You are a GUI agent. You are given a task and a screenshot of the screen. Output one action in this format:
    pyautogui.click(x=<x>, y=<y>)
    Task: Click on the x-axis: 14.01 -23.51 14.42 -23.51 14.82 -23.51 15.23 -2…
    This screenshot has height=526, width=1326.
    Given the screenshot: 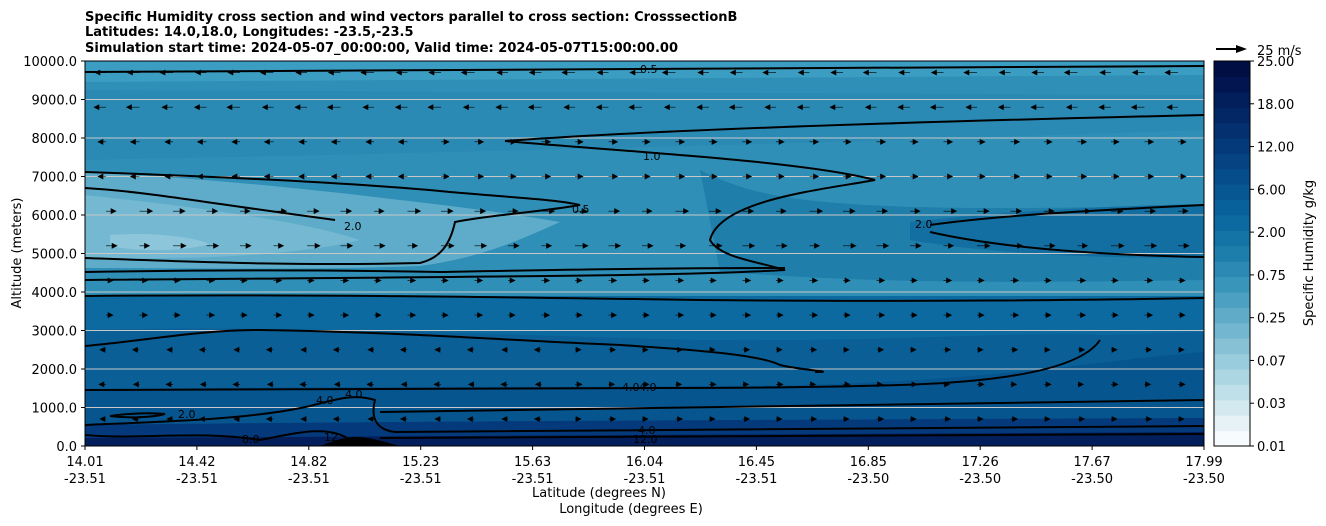 What is the action you would take?
    pyautogui.click(x=644, y=466)
    